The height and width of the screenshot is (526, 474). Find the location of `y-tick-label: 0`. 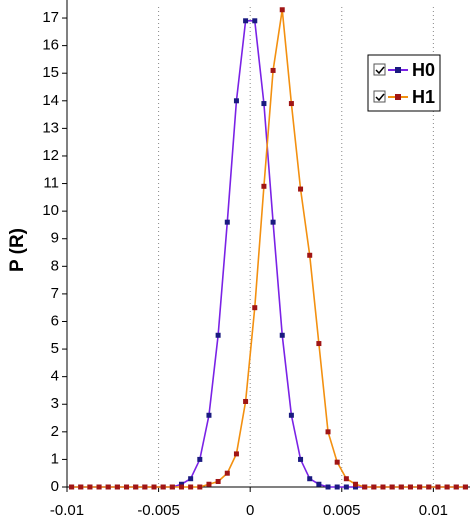

y-tick-label: 0 is located at coordinates (55, 486).